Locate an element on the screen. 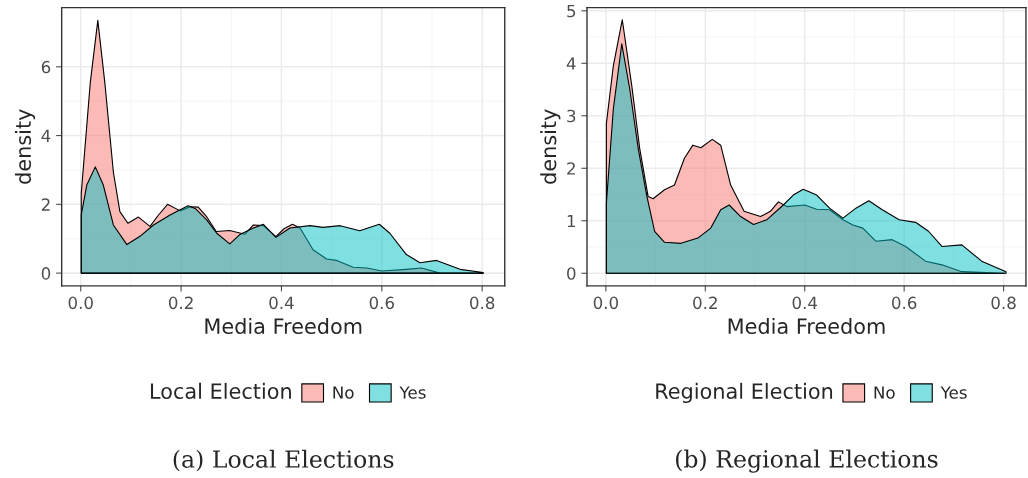  legend-title: Local Election is located at coordinates (220, 390).